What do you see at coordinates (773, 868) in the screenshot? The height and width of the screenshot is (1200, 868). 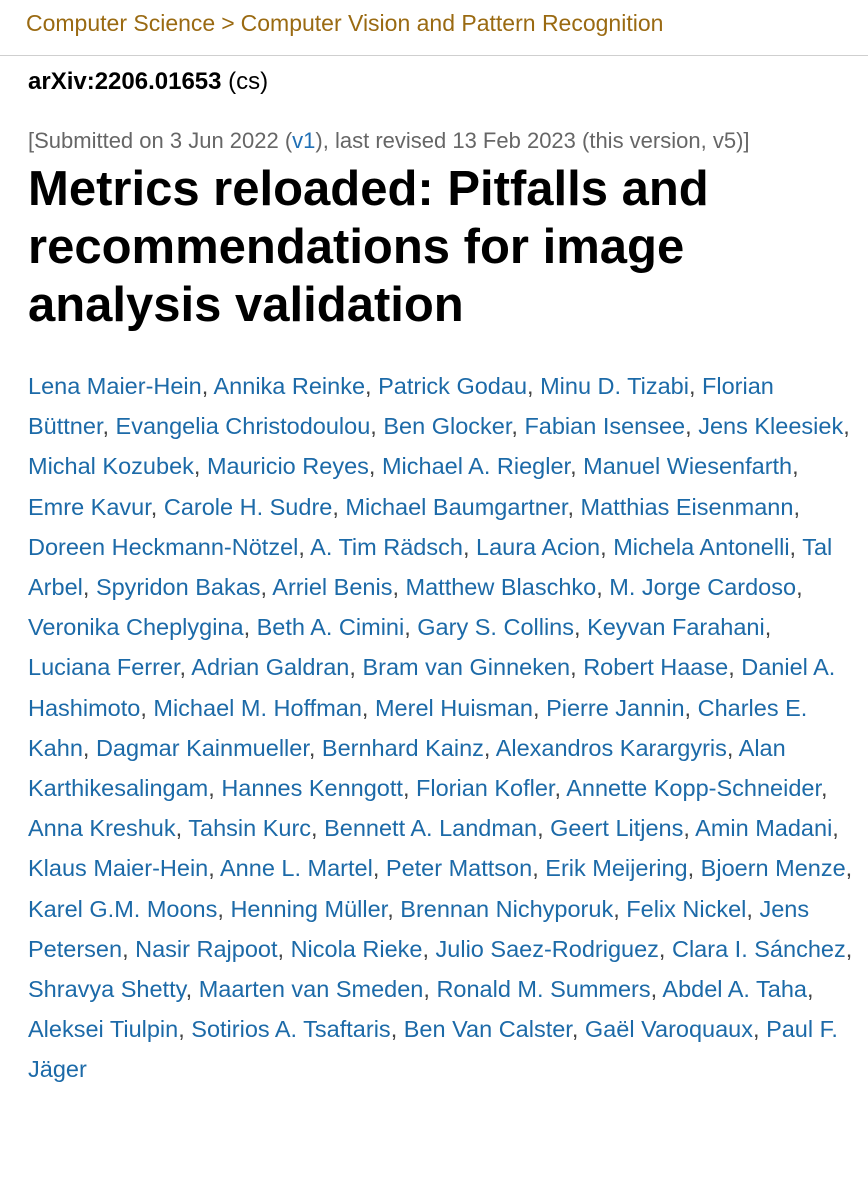 I see `author-link: Bjoern Menze` at bounding box center [773, 868].